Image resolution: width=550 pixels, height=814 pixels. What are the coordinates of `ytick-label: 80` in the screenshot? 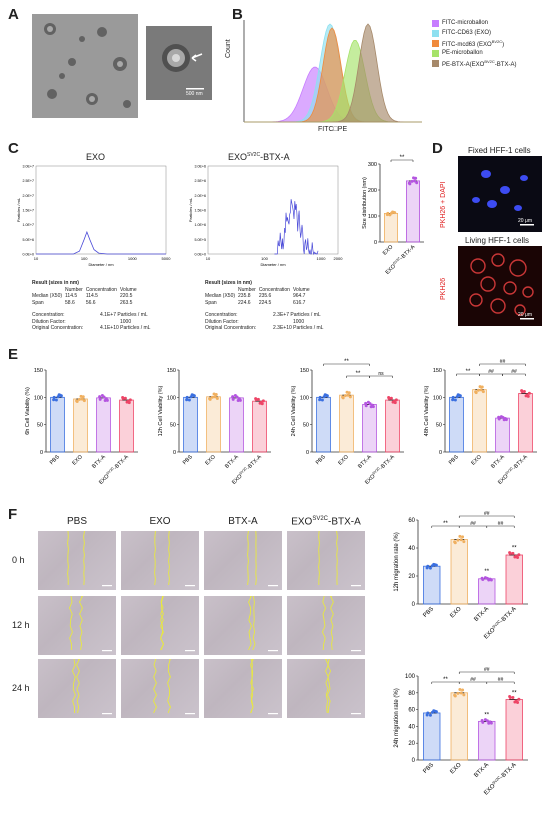 It's located at (411, 694).